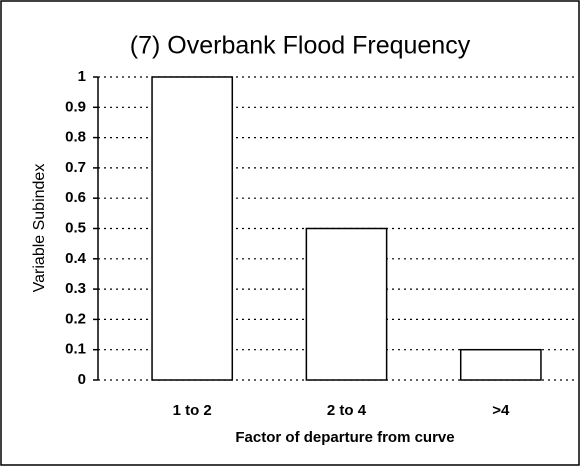 This screenshot has width=581, height=467. I want to click on y-tick-label: 0.7, so click(75, 167).